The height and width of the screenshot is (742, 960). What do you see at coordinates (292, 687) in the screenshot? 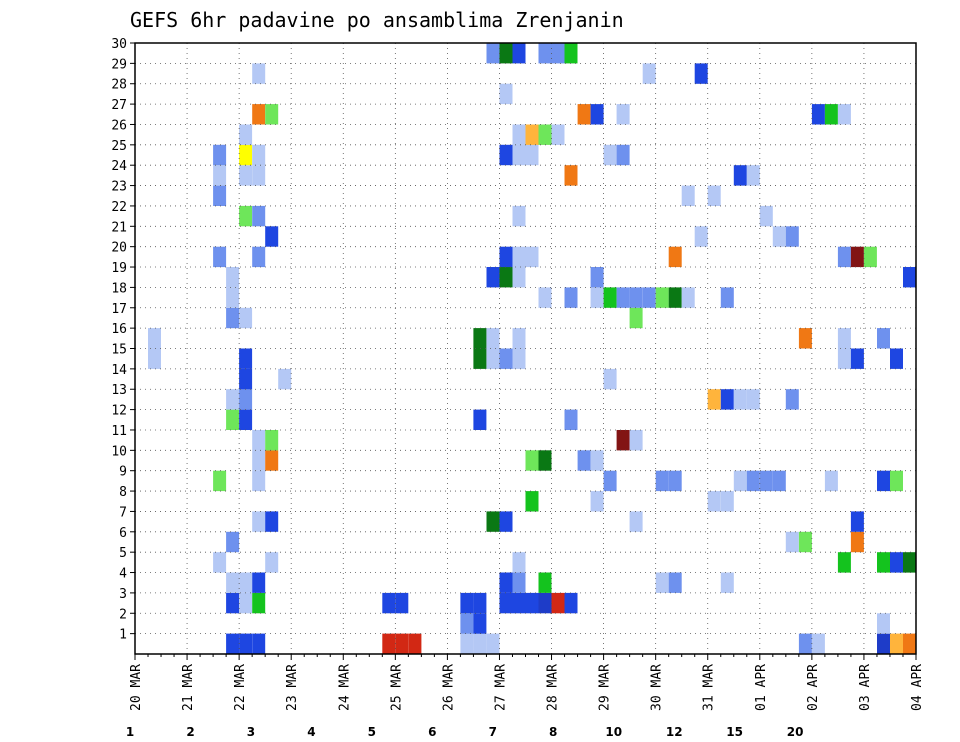
I see `x-tick-label: 23 MAR` at bounding box center [292, 687].